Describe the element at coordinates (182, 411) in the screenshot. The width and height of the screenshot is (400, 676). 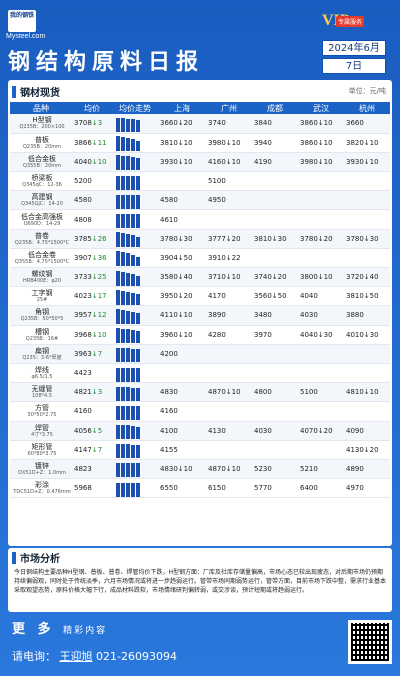
I see `city-price-sh: 4160` at that location.